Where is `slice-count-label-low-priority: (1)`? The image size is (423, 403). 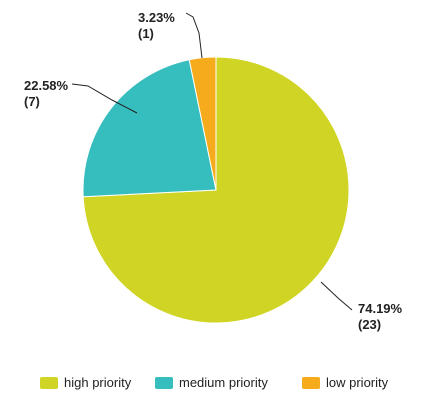
slice-count-label-low-priority: (1) is located at coordinates (146, 33).